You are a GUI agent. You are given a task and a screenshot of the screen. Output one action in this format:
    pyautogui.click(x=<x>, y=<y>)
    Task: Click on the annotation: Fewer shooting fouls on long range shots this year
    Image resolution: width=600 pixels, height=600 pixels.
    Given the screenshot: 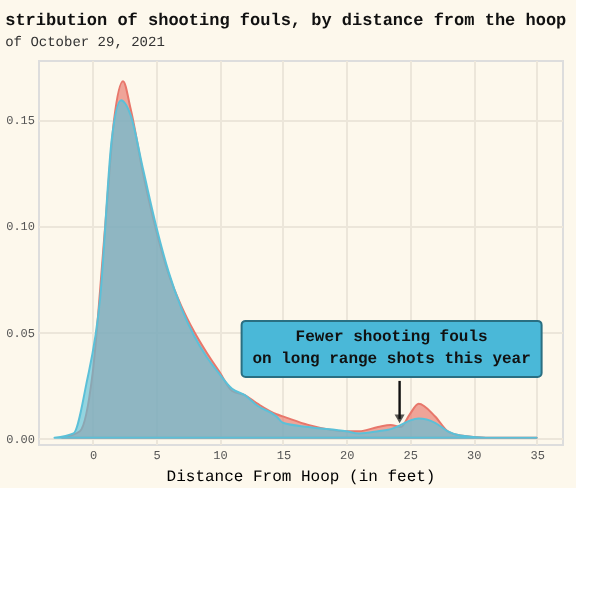 What is the action you would take?
    pyautogui.click(x=392, y=348)
    